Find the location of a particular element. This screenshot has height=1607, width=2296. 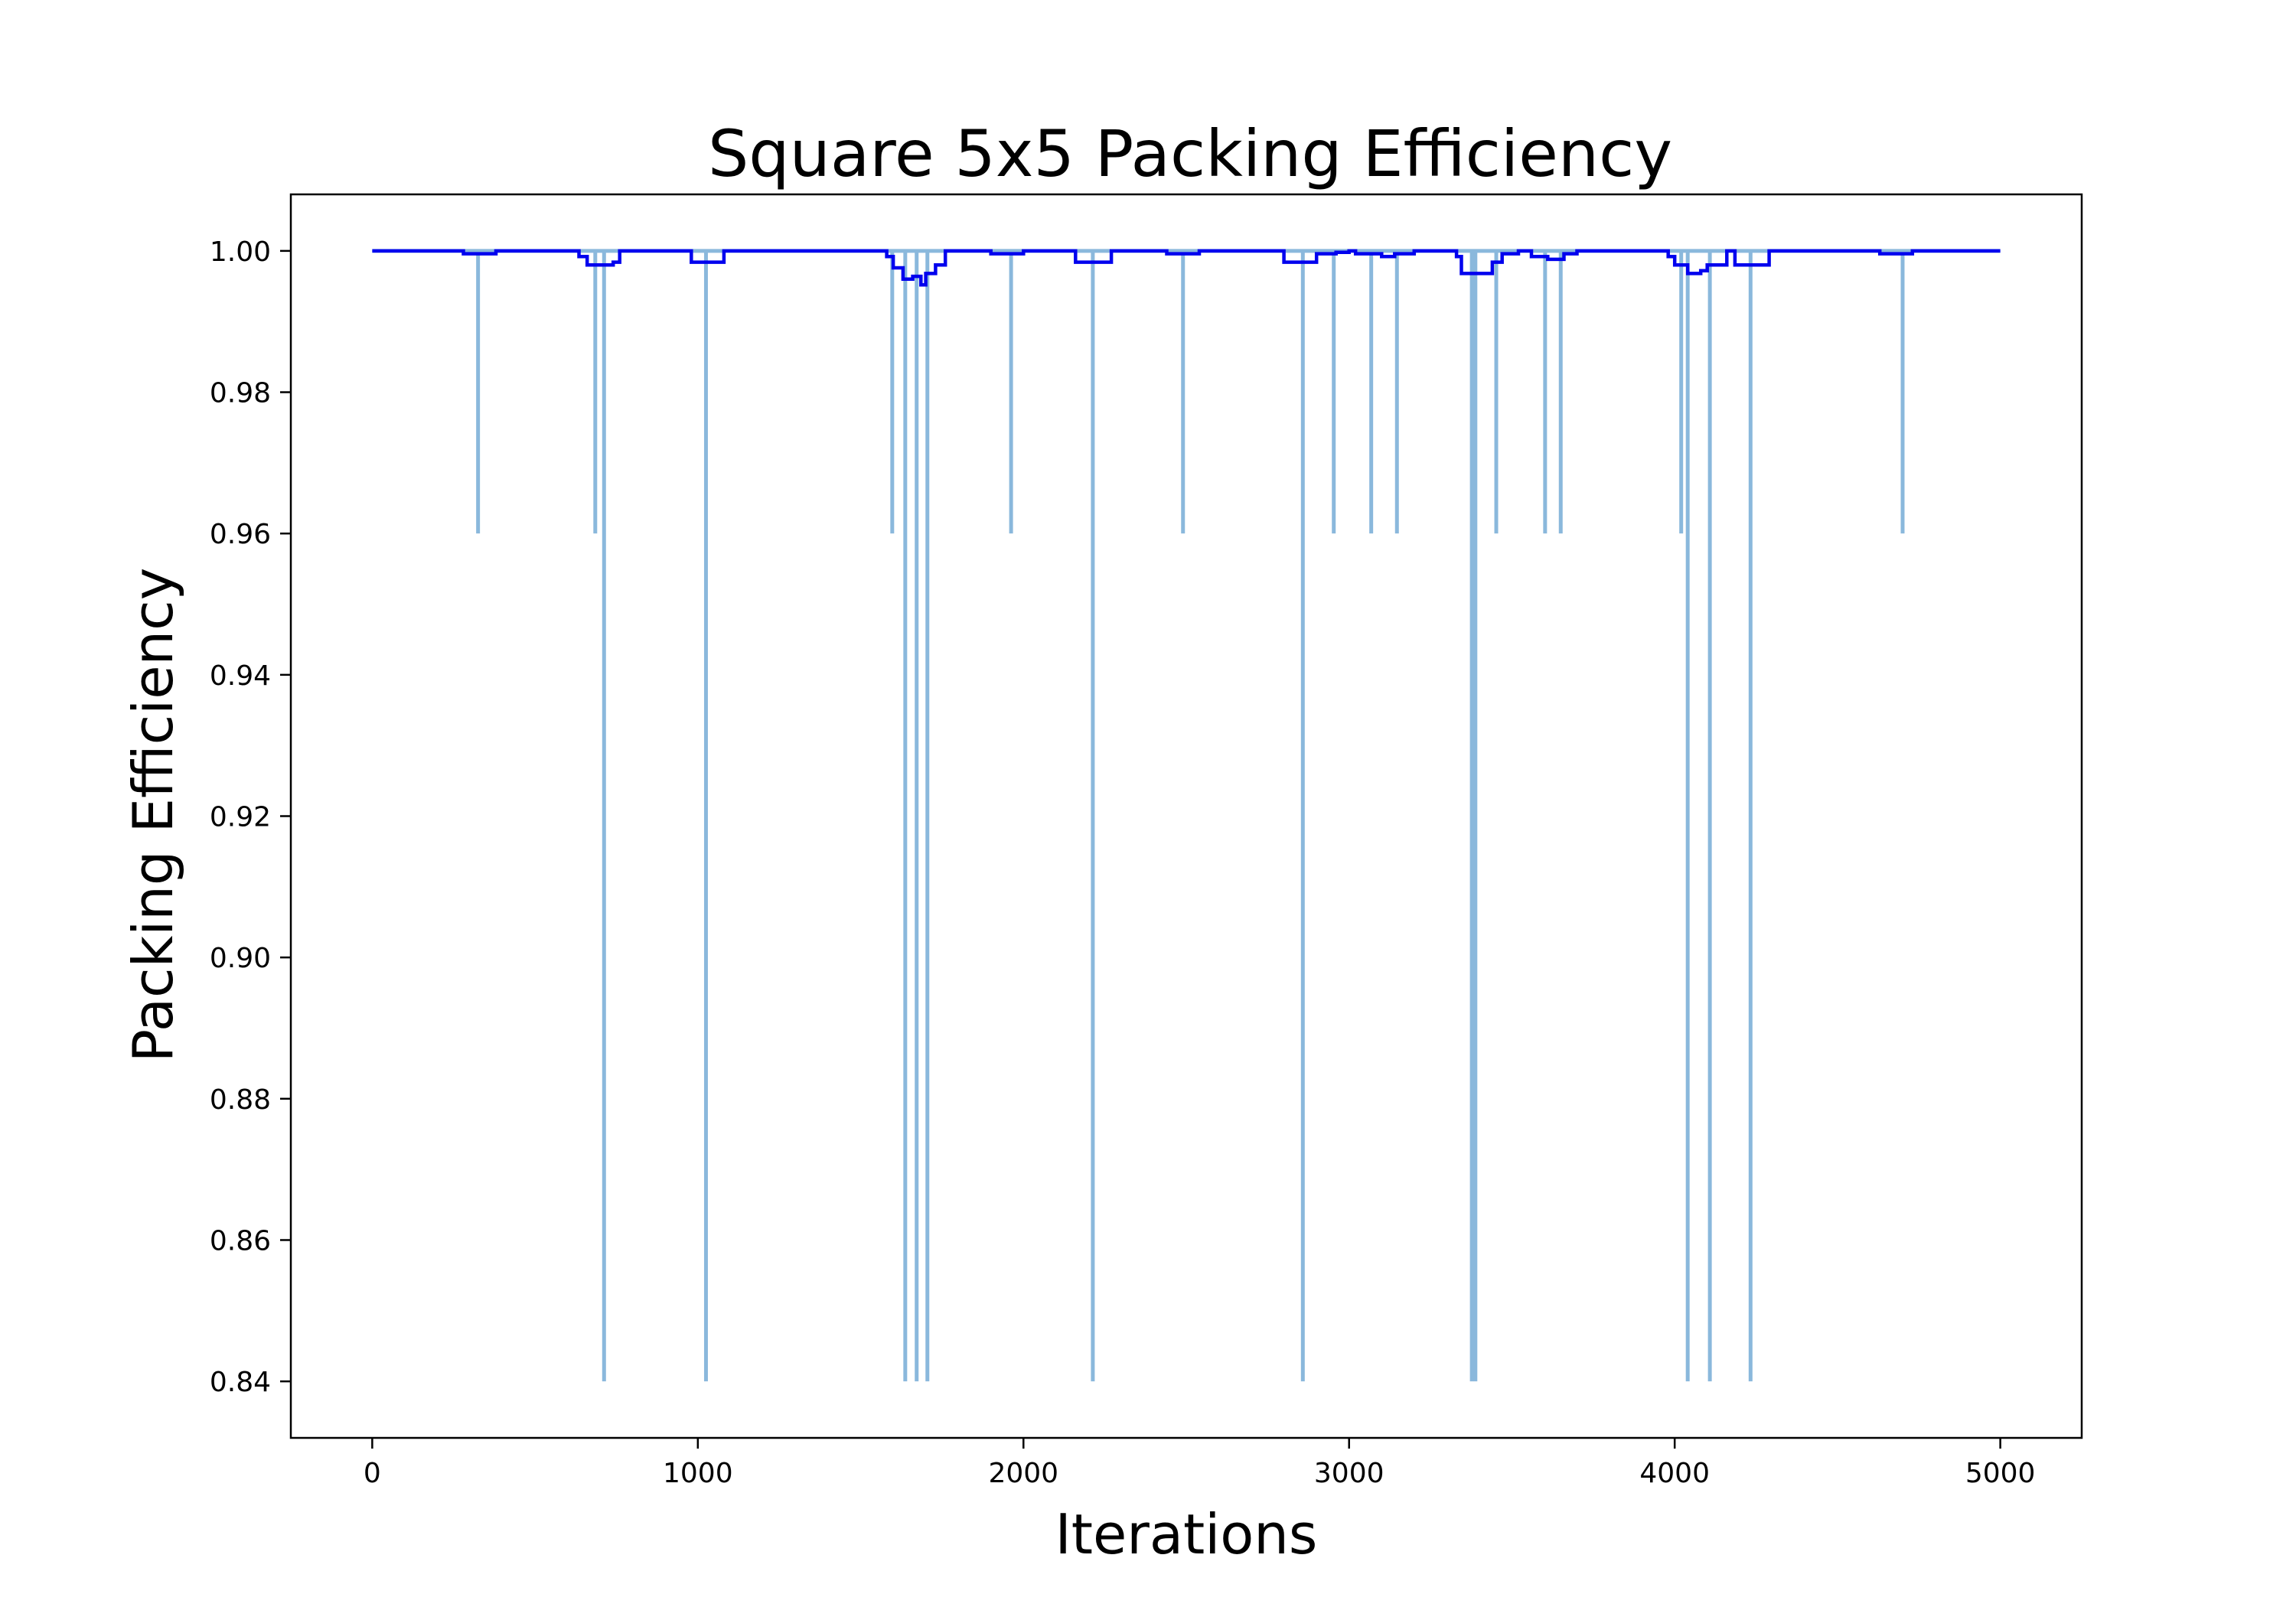

x-tick-label-3: 3000 is located at coordinates (1349, 1473).